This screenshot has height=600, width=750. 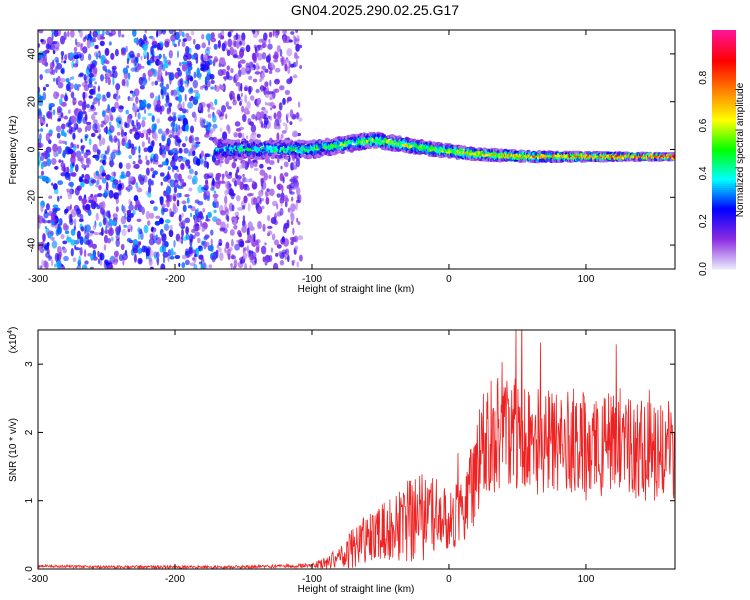 What do you see at coordinates (703, 77) in the screenshot?
I see `colorbar-tick-label: 0.8` at bounding box center [703, 77].